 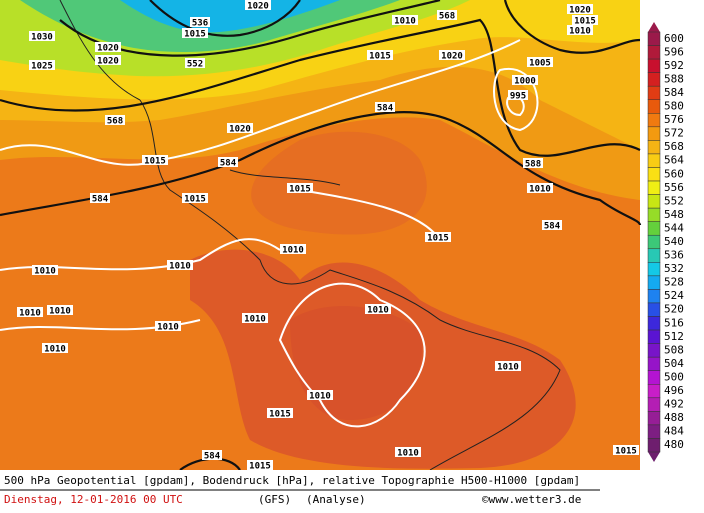 I want to click on contour-label: 568, so click(x=115, y=122).